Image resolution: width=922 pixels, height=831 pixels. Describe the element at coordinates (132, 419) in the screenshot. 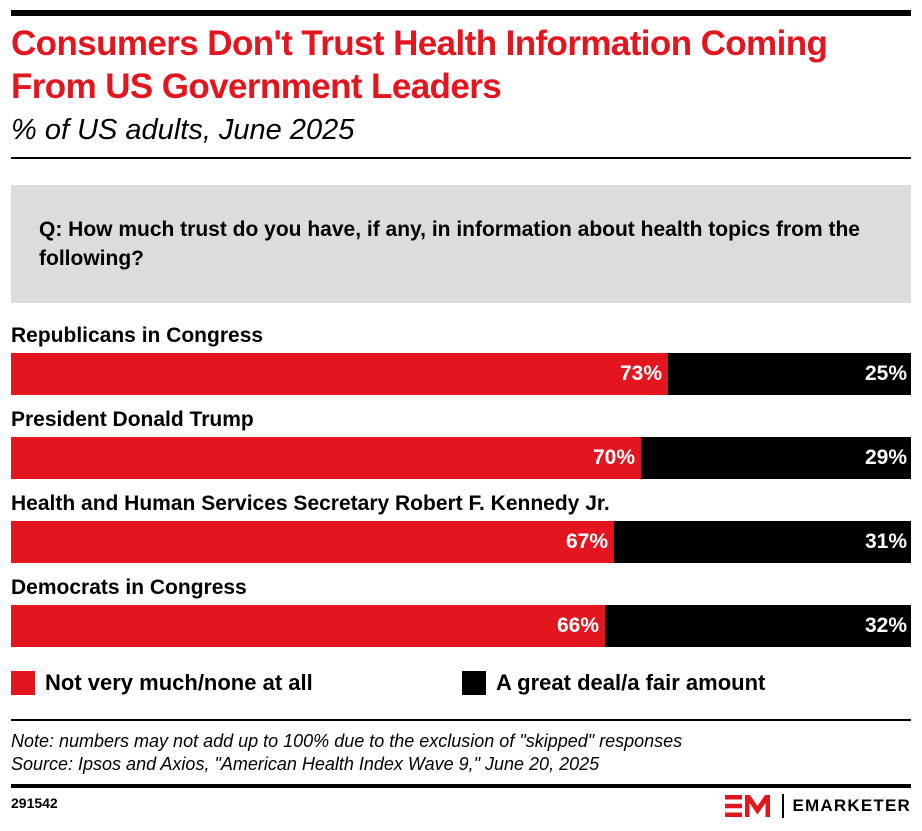

I see `category-label: President Donald Trump` at that location.